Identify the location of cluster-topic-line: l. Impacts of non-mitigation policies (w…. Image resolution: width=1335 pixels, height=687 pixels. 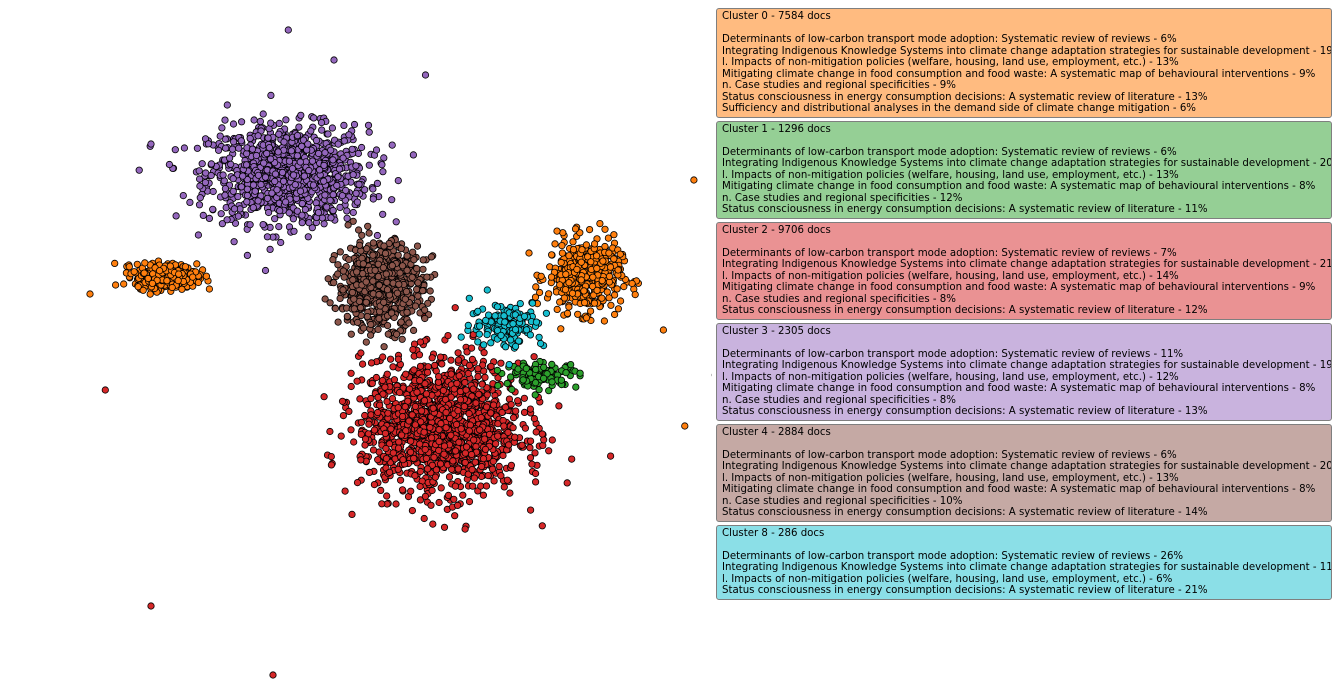
(947, 579).